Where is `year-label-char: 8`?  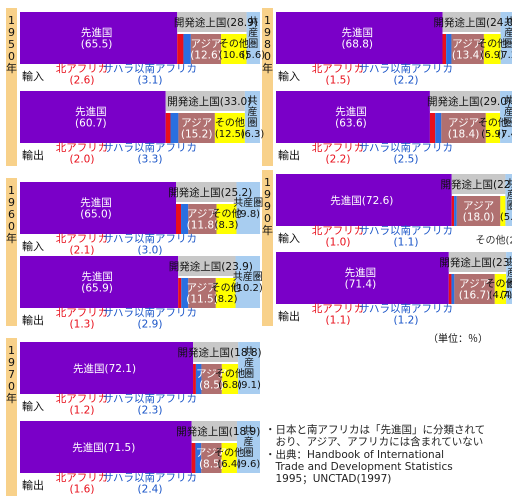
year-label-char: 8 is located at coordinates (267, 44).